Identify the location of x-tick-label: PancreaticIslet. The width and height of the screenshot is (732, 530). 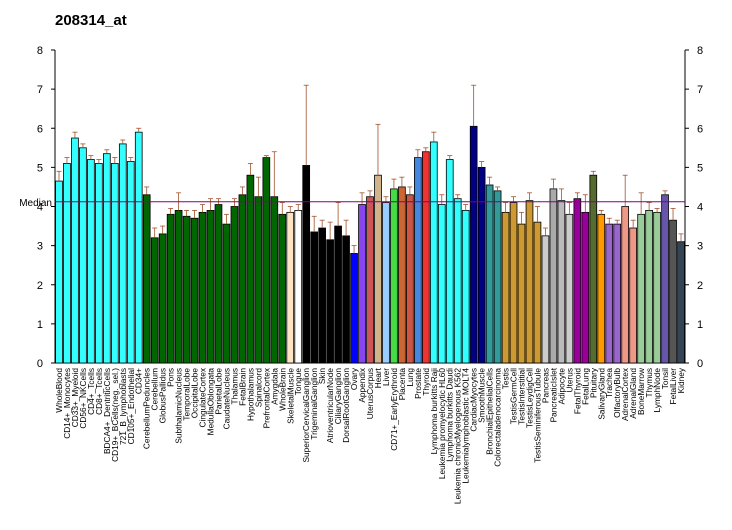
(553, 394).